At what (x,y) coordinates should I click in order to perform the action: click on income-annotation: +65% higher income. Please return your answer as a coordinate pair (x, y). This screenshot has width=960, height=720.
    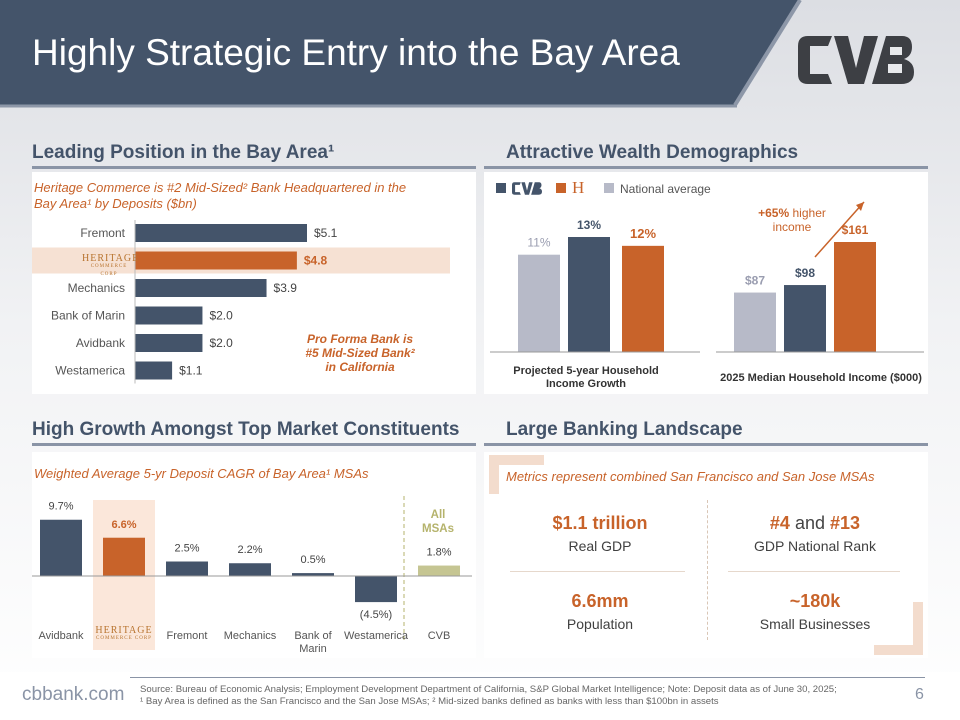
    Looking at the image, I should click on (792, 220).